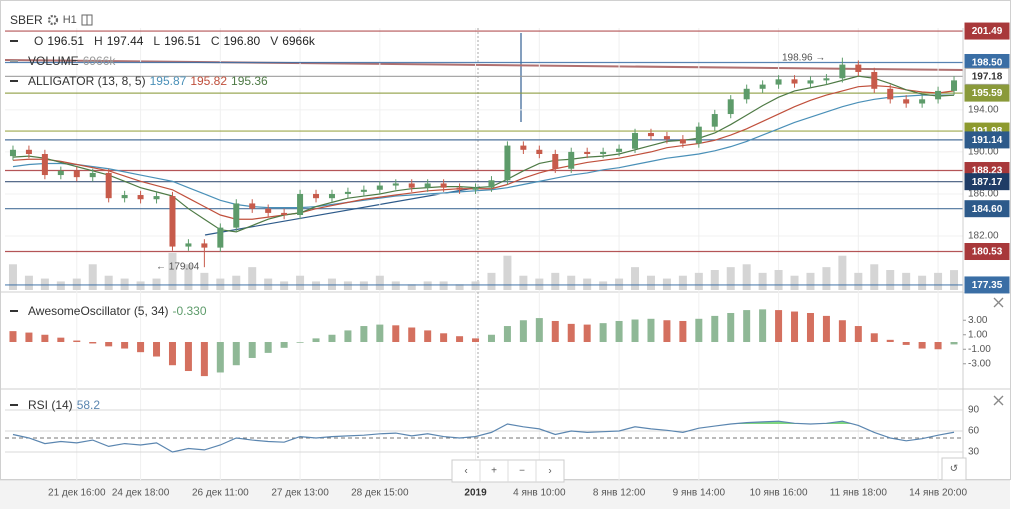  I want to click on x-tick-label: 14 янв 20:00, so click(938, 493).